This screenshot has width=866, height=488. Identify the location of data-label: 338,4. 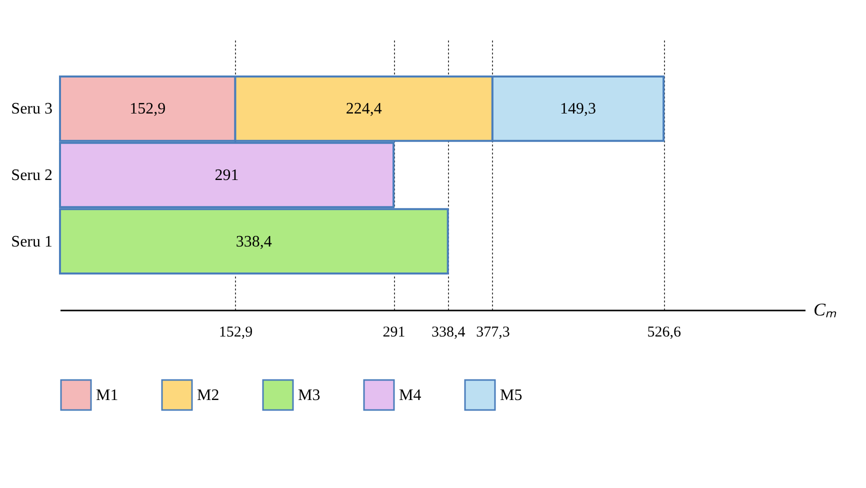
(254, 241).